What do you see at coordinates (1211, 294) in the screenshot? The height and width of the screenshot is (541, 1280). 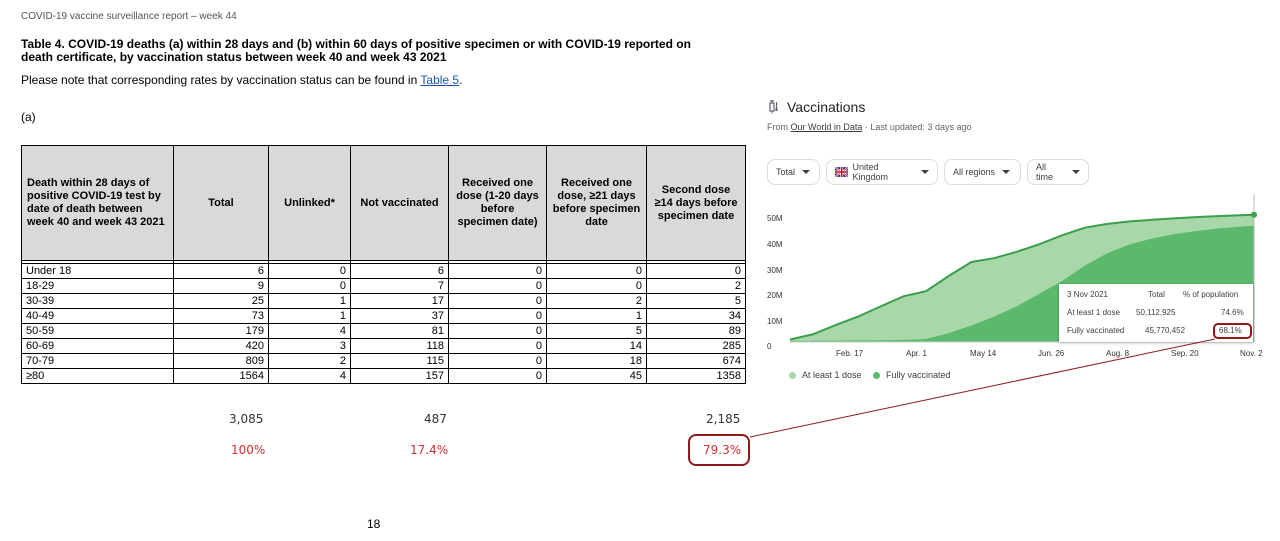 I see `tooltip-col-pct: % of population` at bounding box center [1211, 294].